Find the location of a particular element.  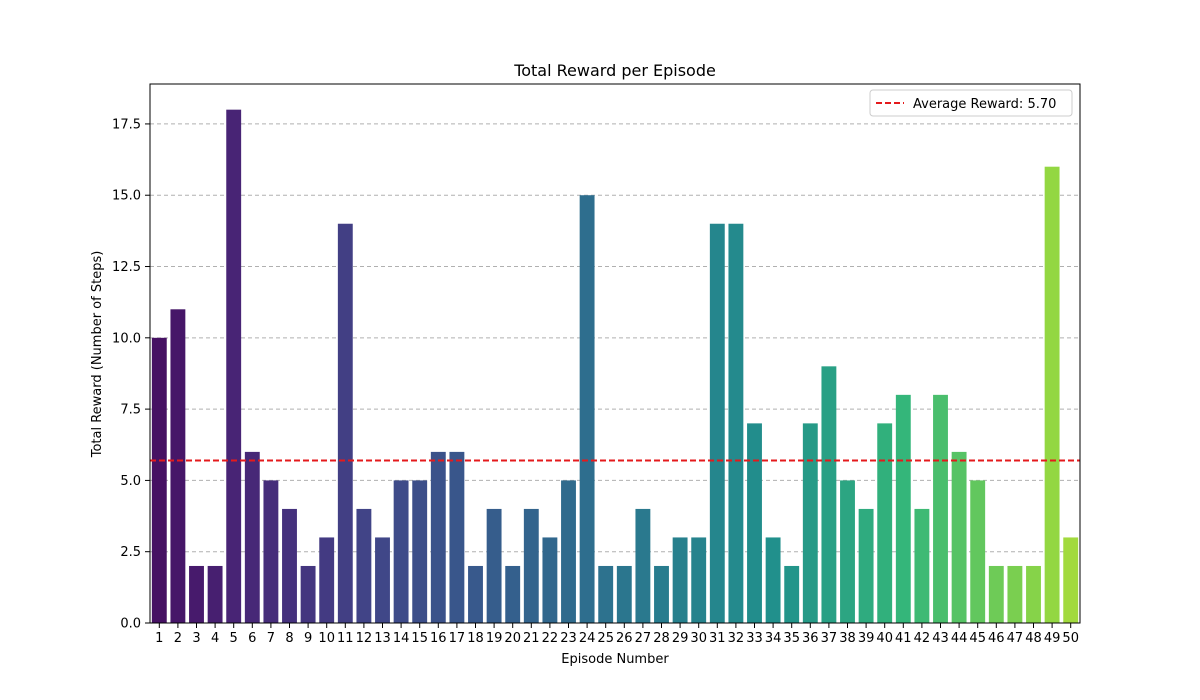

x-tick-label: 36 is located at coordinates (810, 638).